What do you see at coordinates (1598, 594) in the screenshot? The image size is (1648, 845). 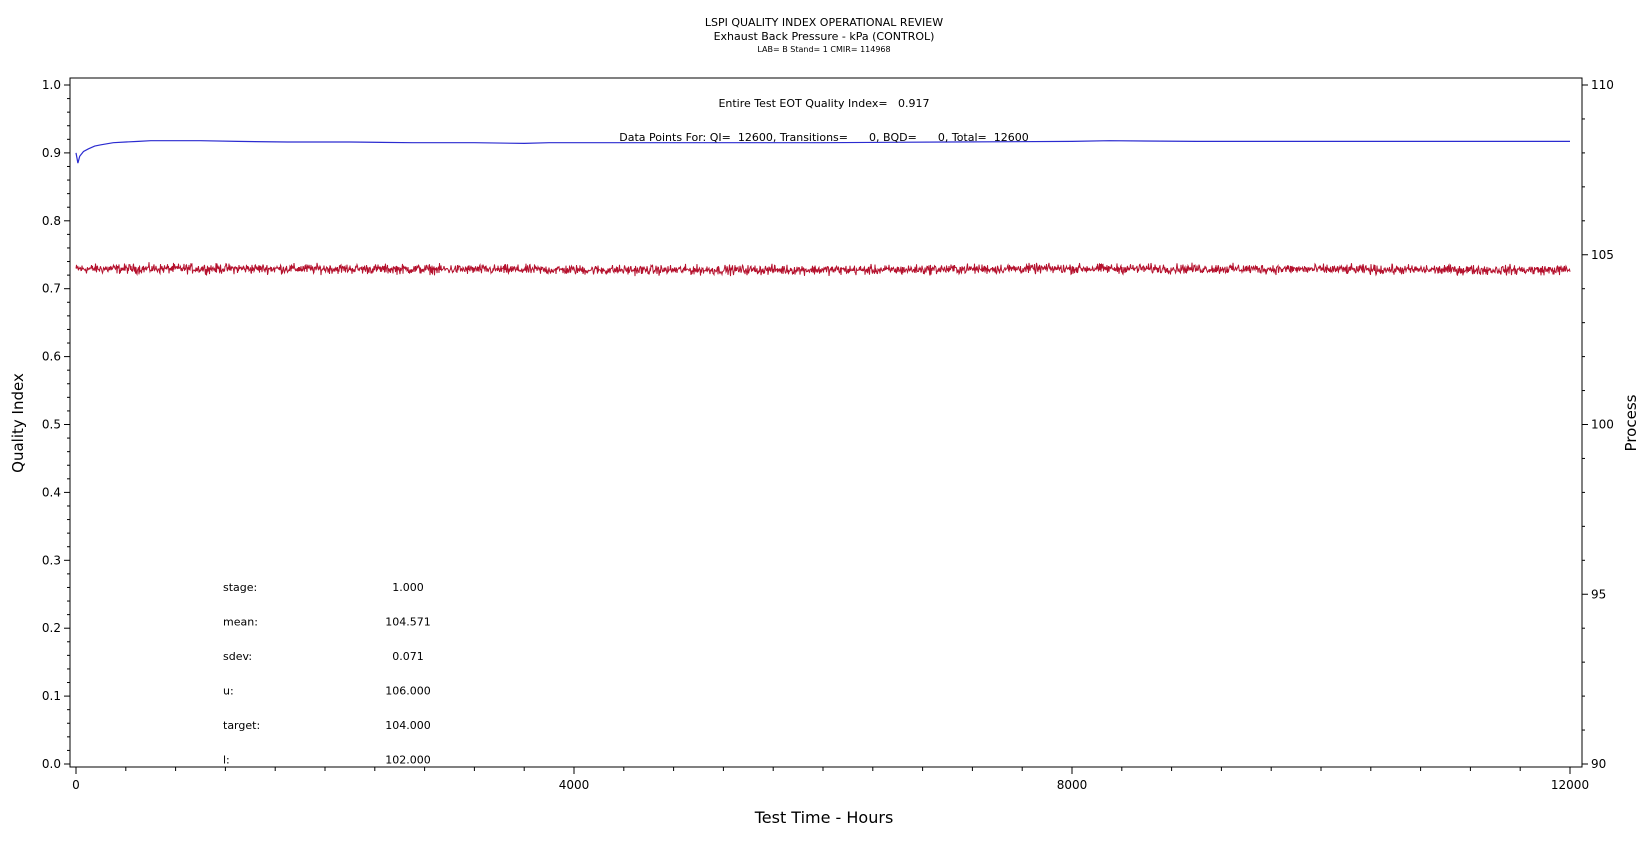 I see `y2-tick-label: 95` at bounding box center [1598, 594].